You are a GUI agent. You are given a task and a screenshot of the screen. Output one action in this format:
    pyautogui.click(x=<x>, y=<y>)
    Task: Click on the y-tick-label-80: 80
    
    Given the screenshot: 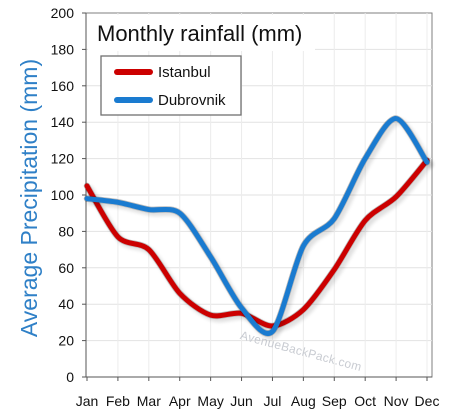 What is the action you would take?
    pyautogui.click(x=66, y=231)
    